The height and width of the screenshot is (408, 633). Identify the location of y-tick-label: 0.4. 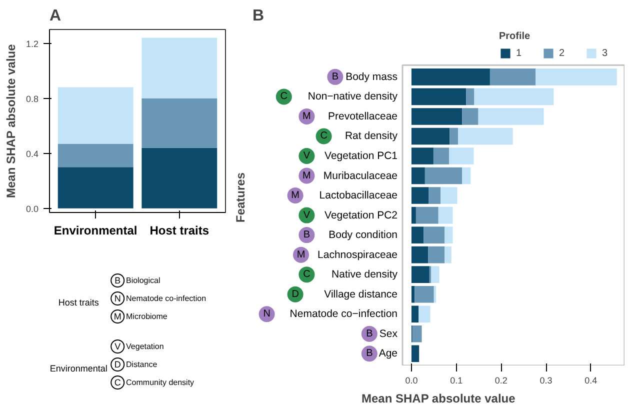
(32, 153).